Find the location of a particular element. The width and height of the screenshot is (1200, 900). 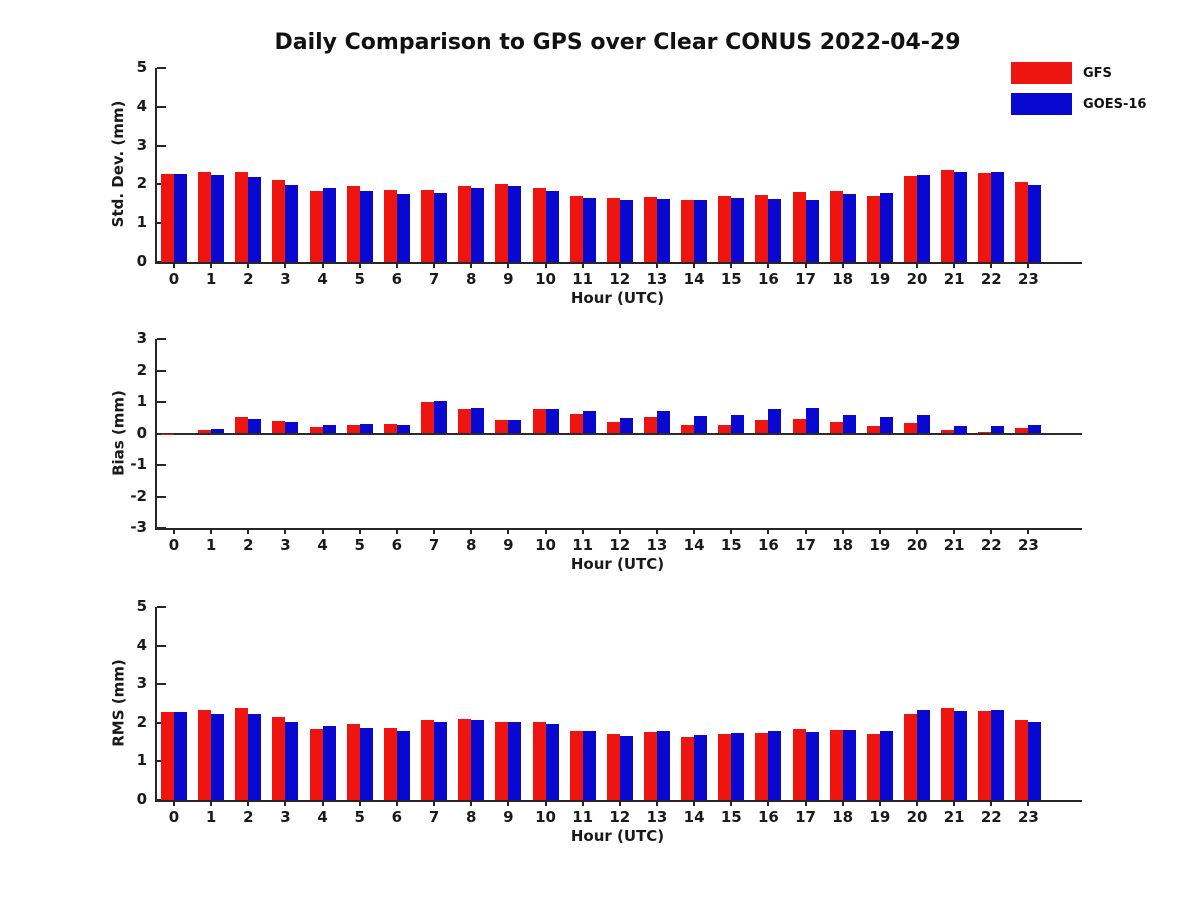

x-tick-label: 11 is located at coordinates (583, 817).